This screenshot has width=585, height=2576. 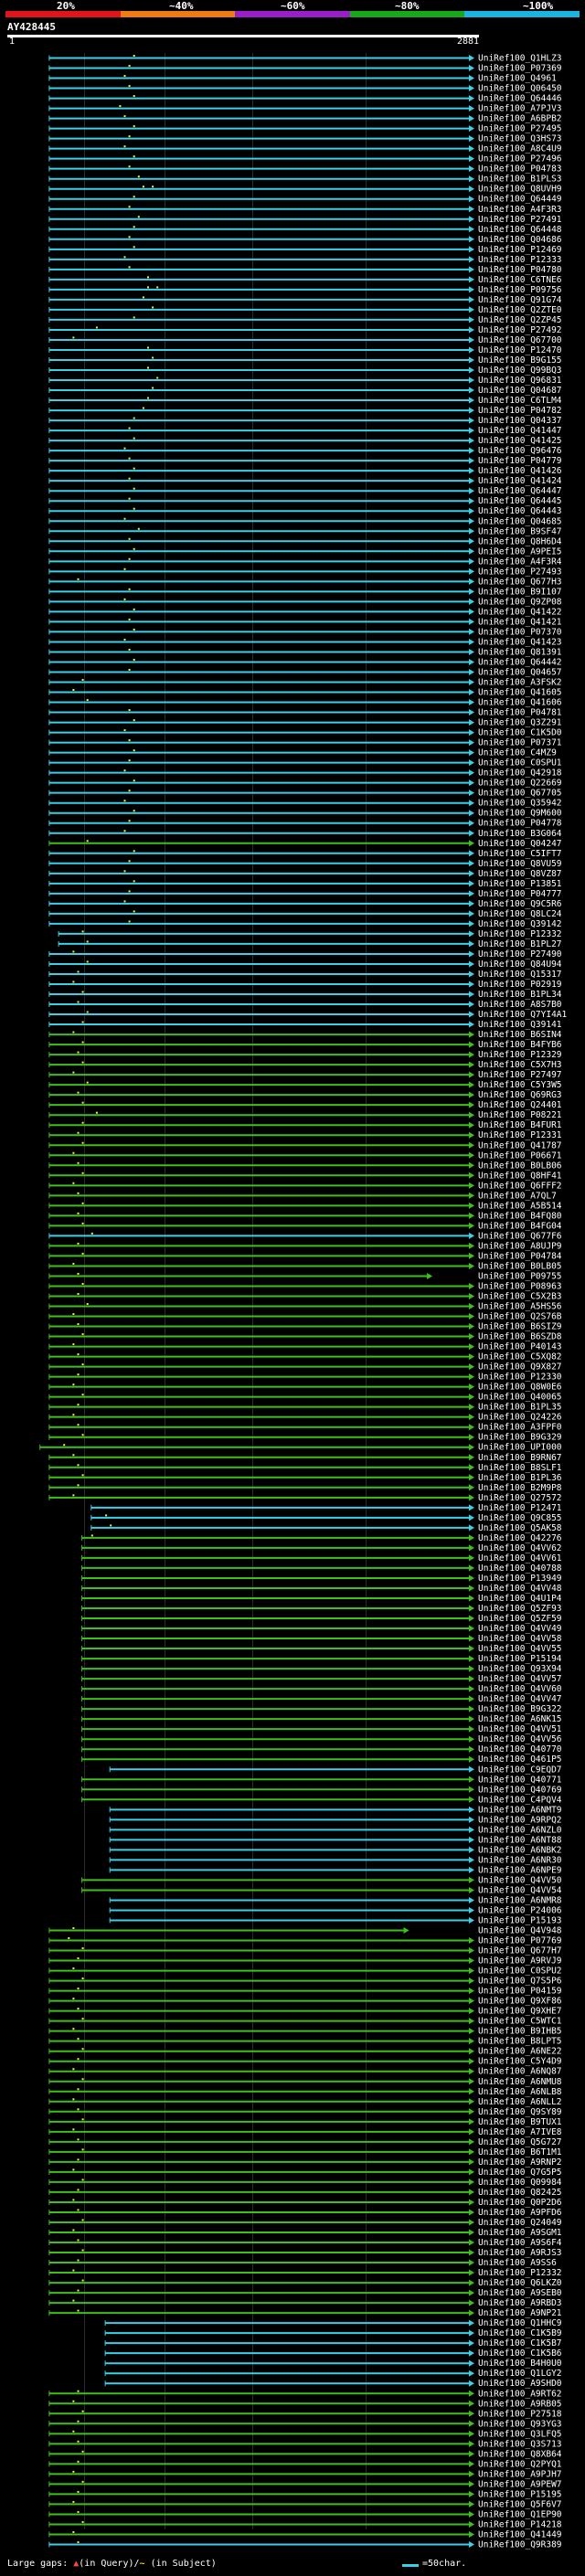 I want to click on hit-id-label: UniRef100_Q2ZTE0, so click(x=520, y=310).